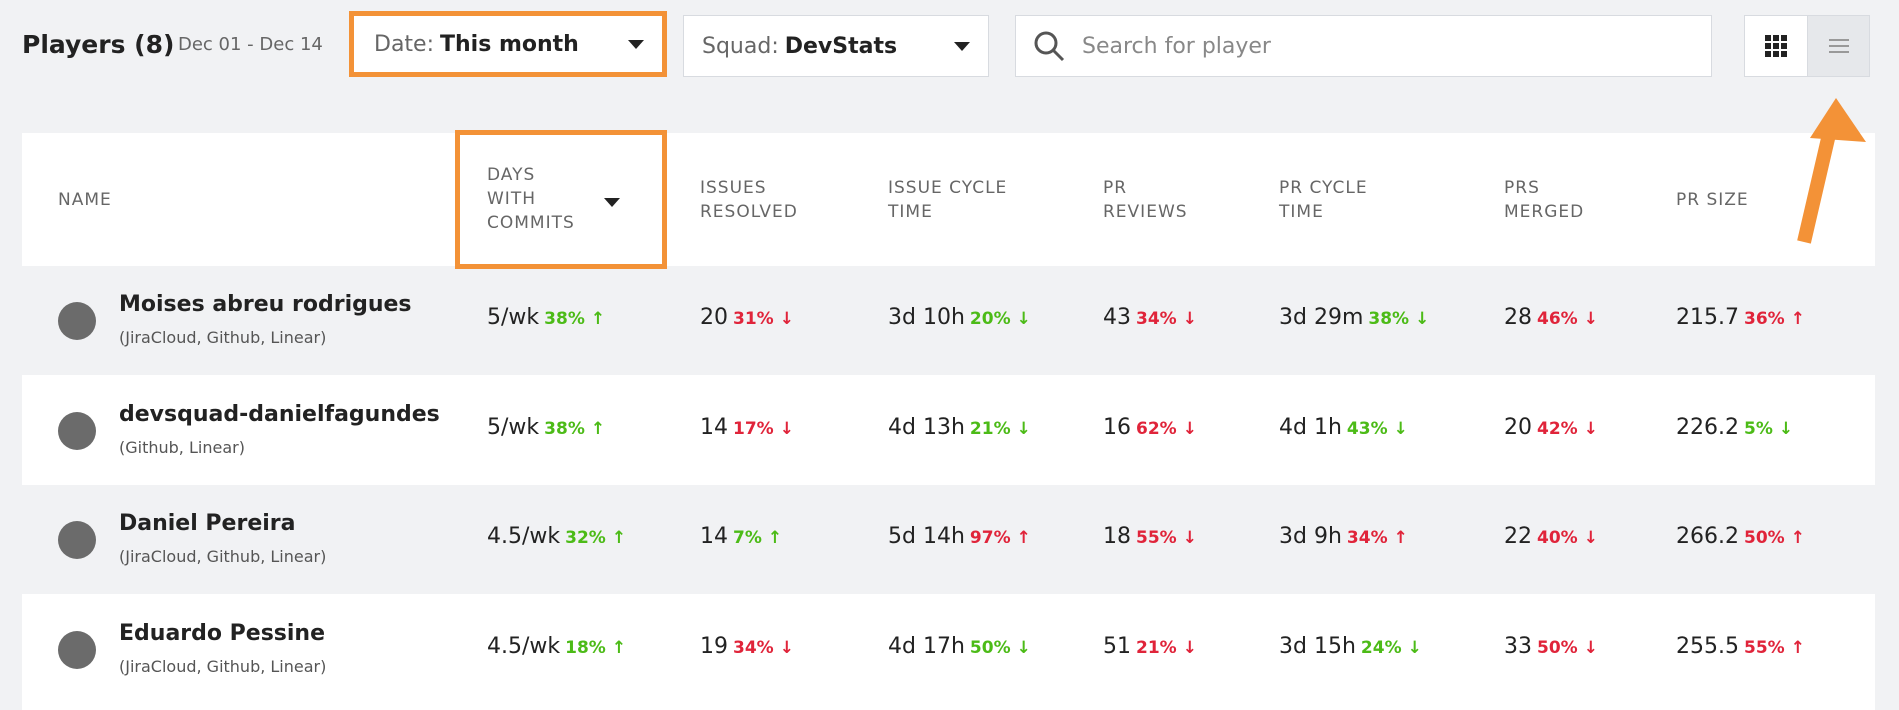 The height and width of the screenshot is (710, 1899). What do you see at coordinates (1551, 317) in the screenshot?
I see `metric-cell: 28 46% ↓` at bounding box center [1551, 317].